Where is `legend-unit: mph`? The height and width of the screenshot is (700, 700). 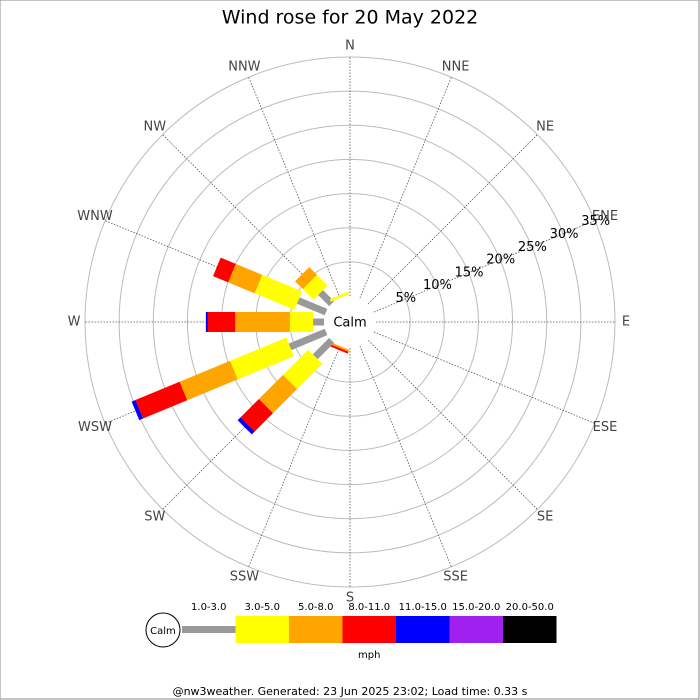
legend-unit: mph is located at coordinates (369, 655).